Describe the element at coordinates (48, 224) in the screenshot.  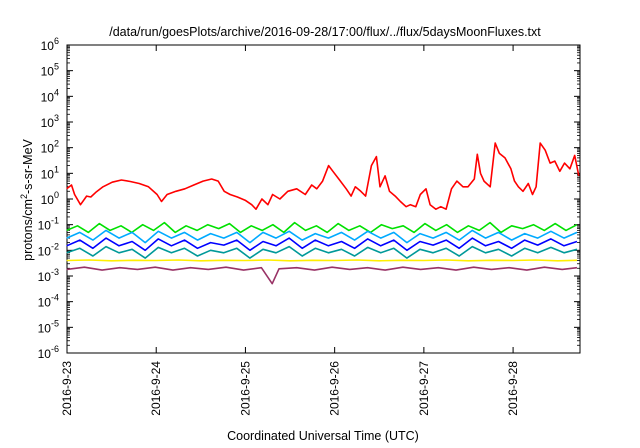
I see `y-tick-label: 10⁻¹` at that location.